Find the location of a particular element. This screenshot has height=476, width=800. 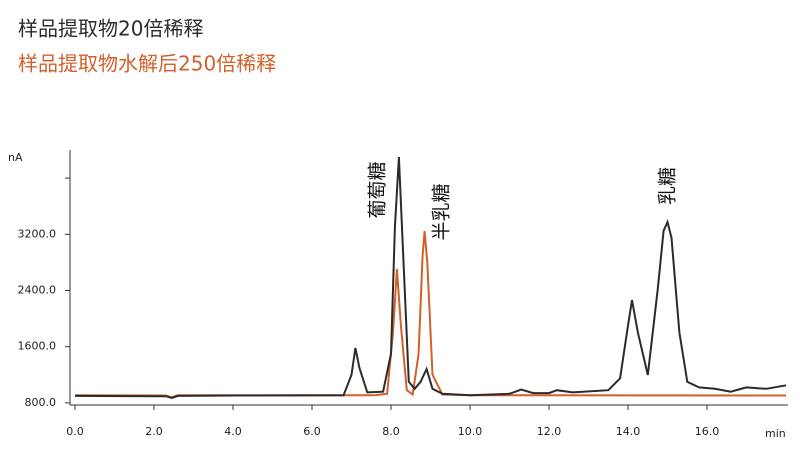

y-axis-label: nA is located at coordinates (15, 157).